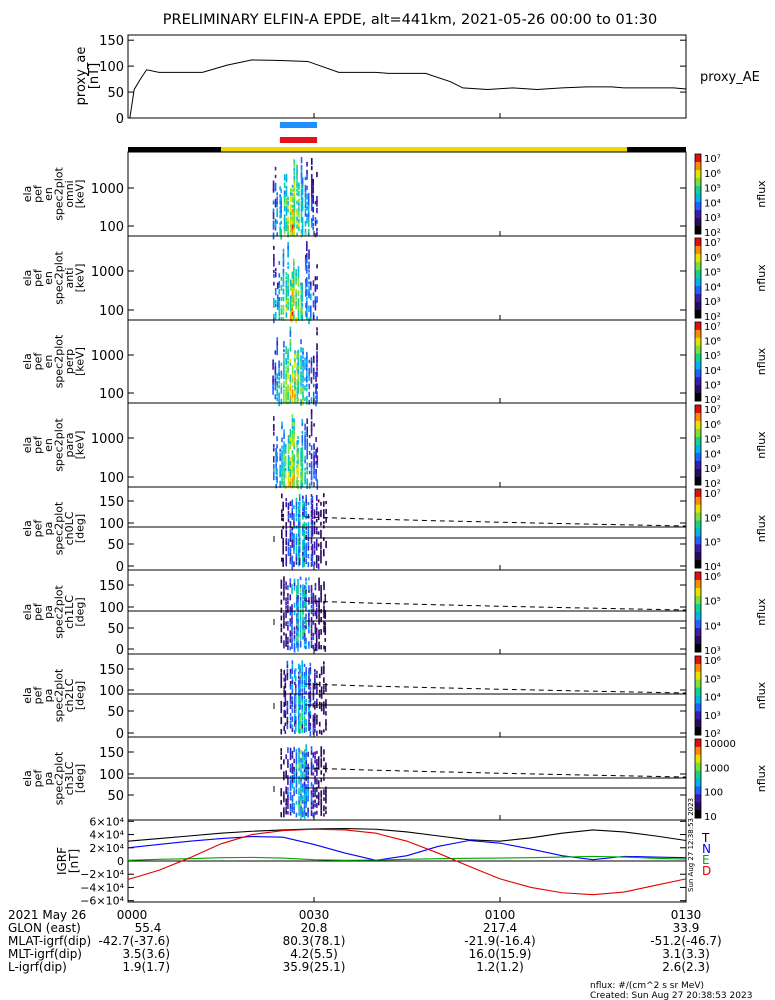 This screenshot has width=775, height=1000. I want to click on spec-ylabel-line: [keV], so click(80, 278).